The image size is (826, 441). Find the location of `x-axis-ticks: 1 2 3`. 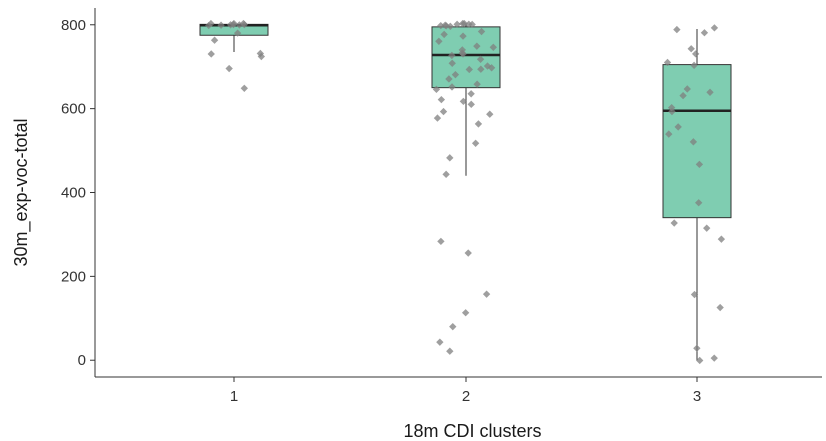

x-axis-ticks: 1 2 3 is located at coordinates (465, 391).